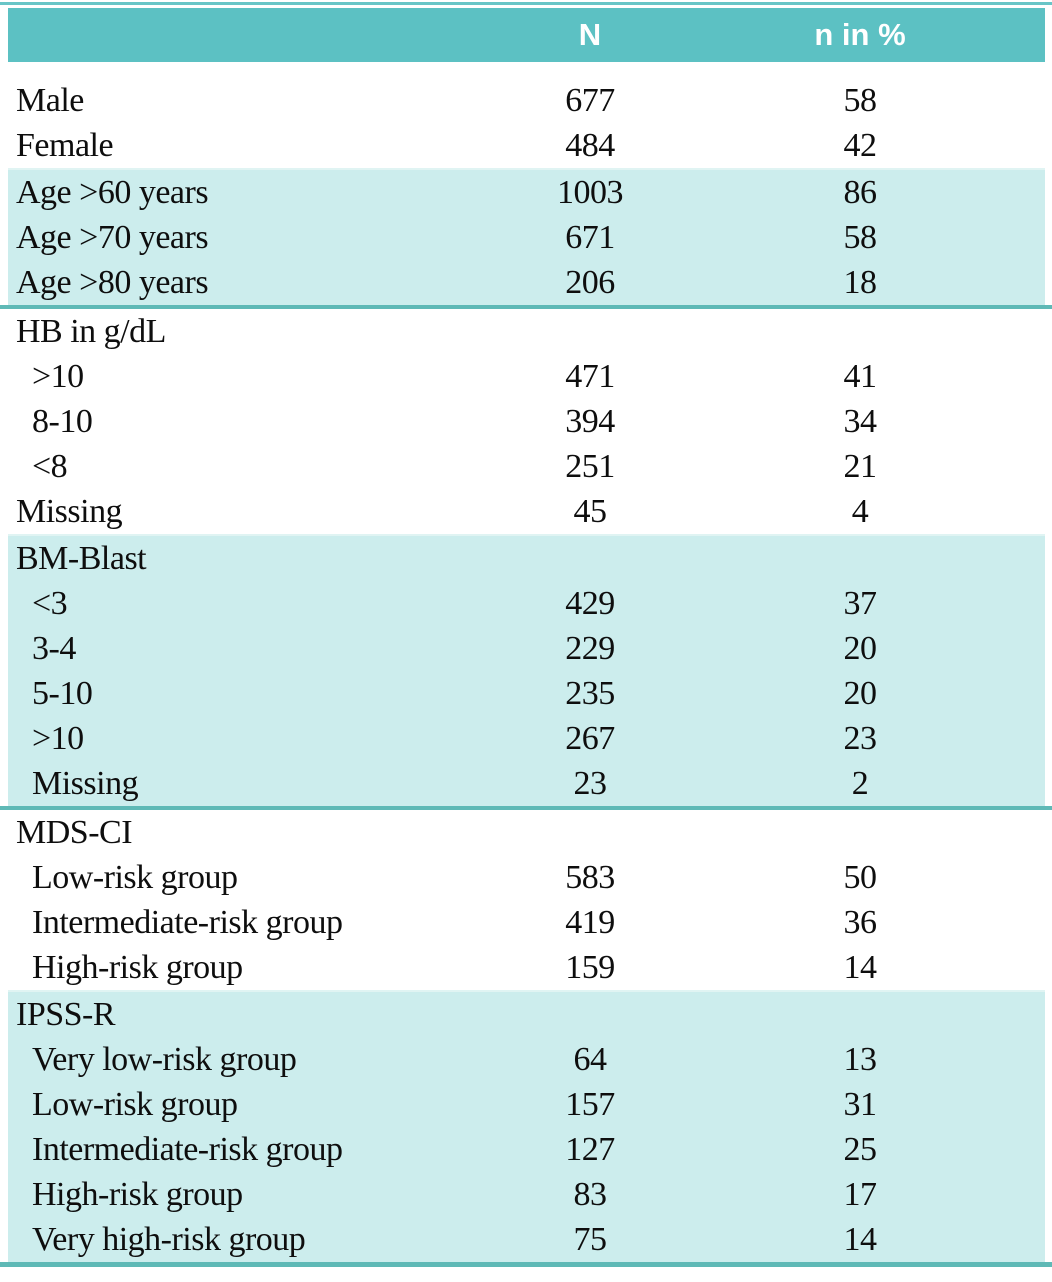  What do you see at coordinates (526, 693) in the screenshot?
I see `table-row: 5-10 235 20` at bounding box center [526, 693].